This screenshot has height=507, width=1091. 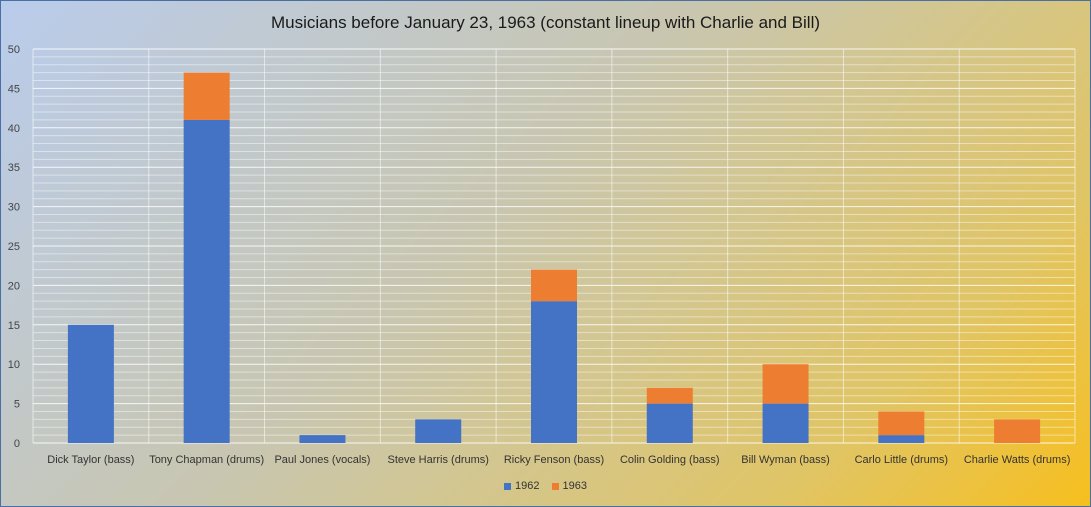 I want to click on x-tick-label: Carlo Little (drums), so click(x=902, y=460).